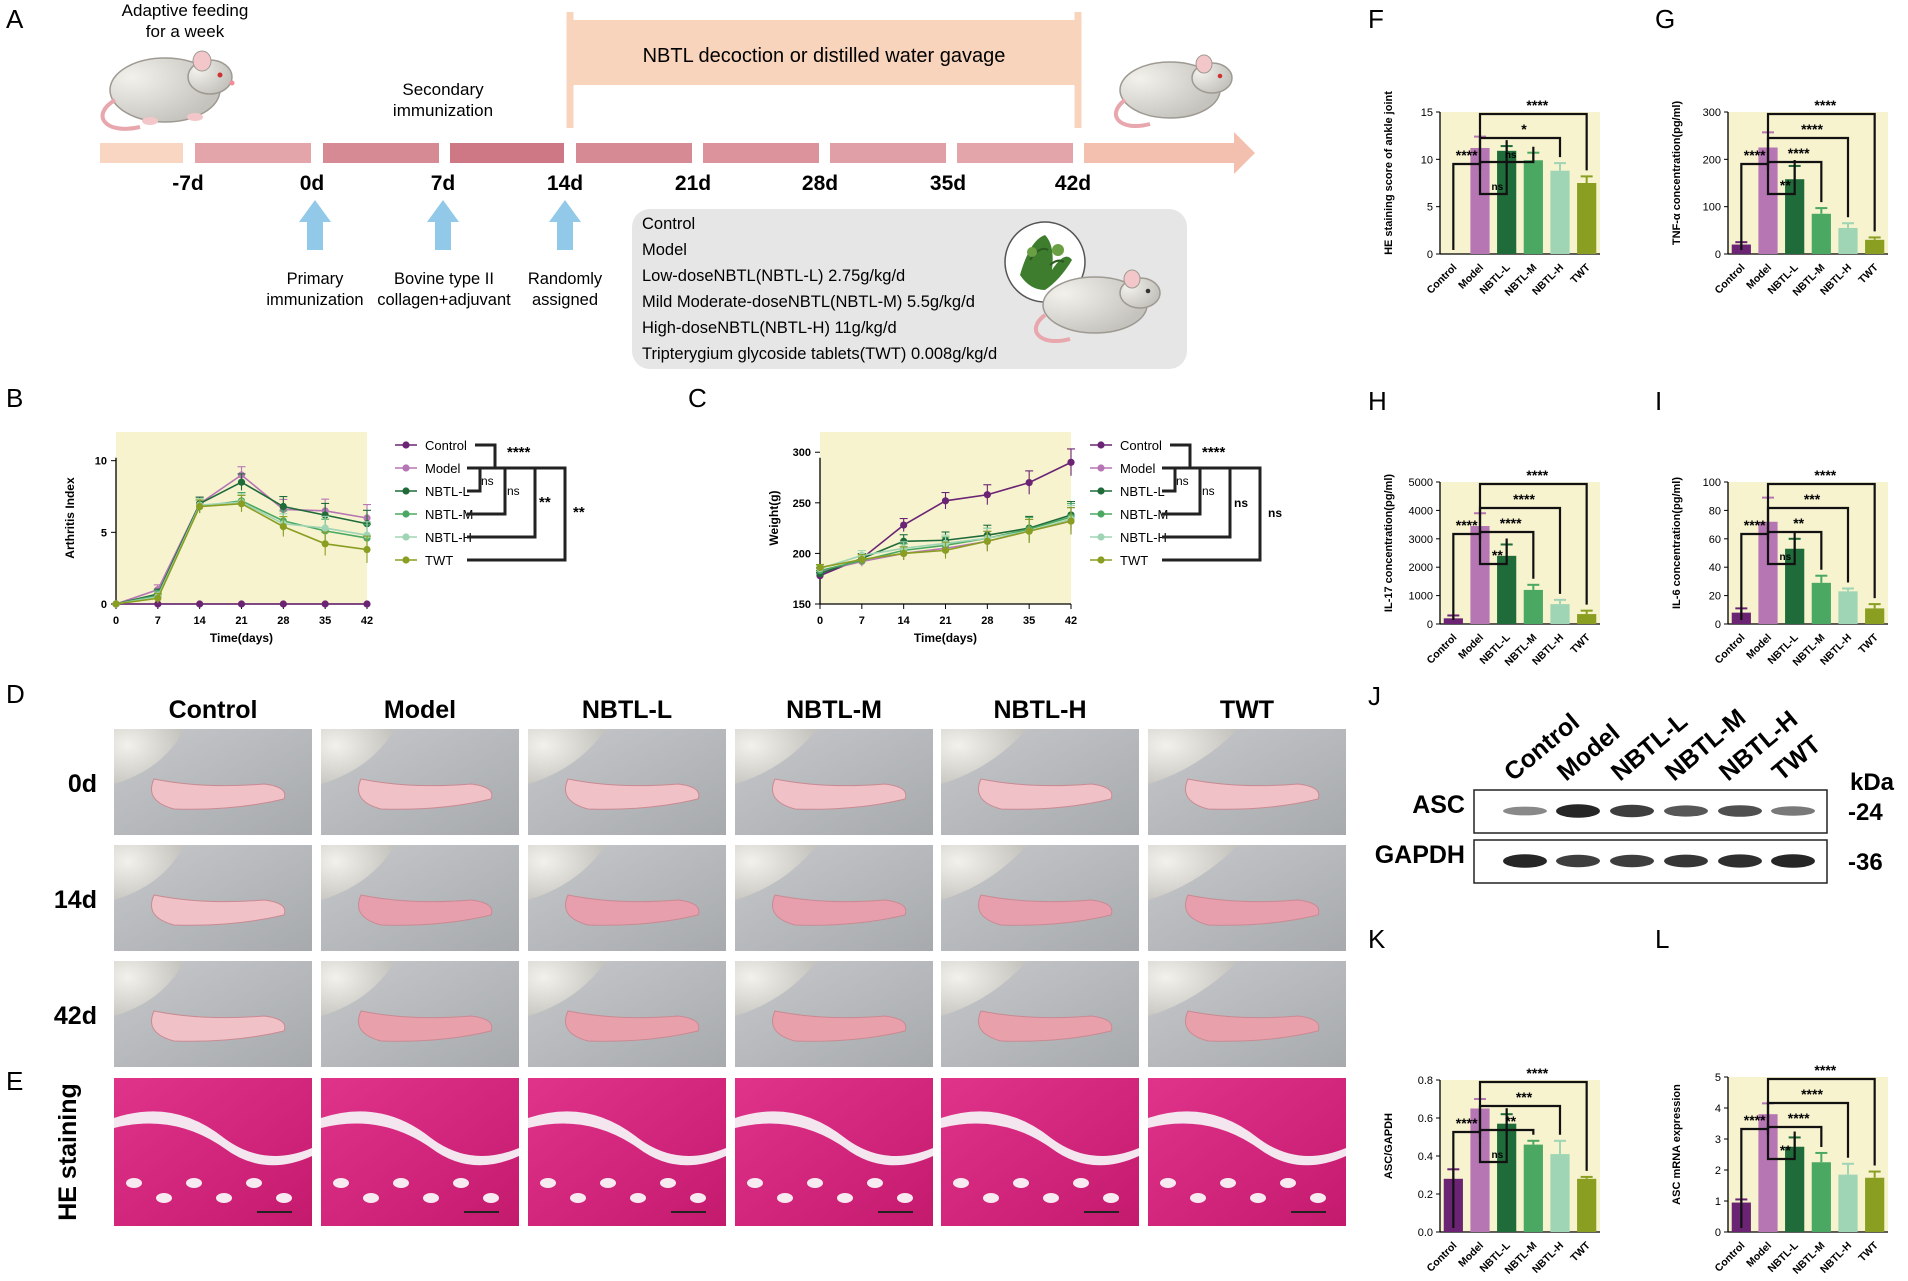  I want to click on band-ASC-TWT, so click(1793, 811).